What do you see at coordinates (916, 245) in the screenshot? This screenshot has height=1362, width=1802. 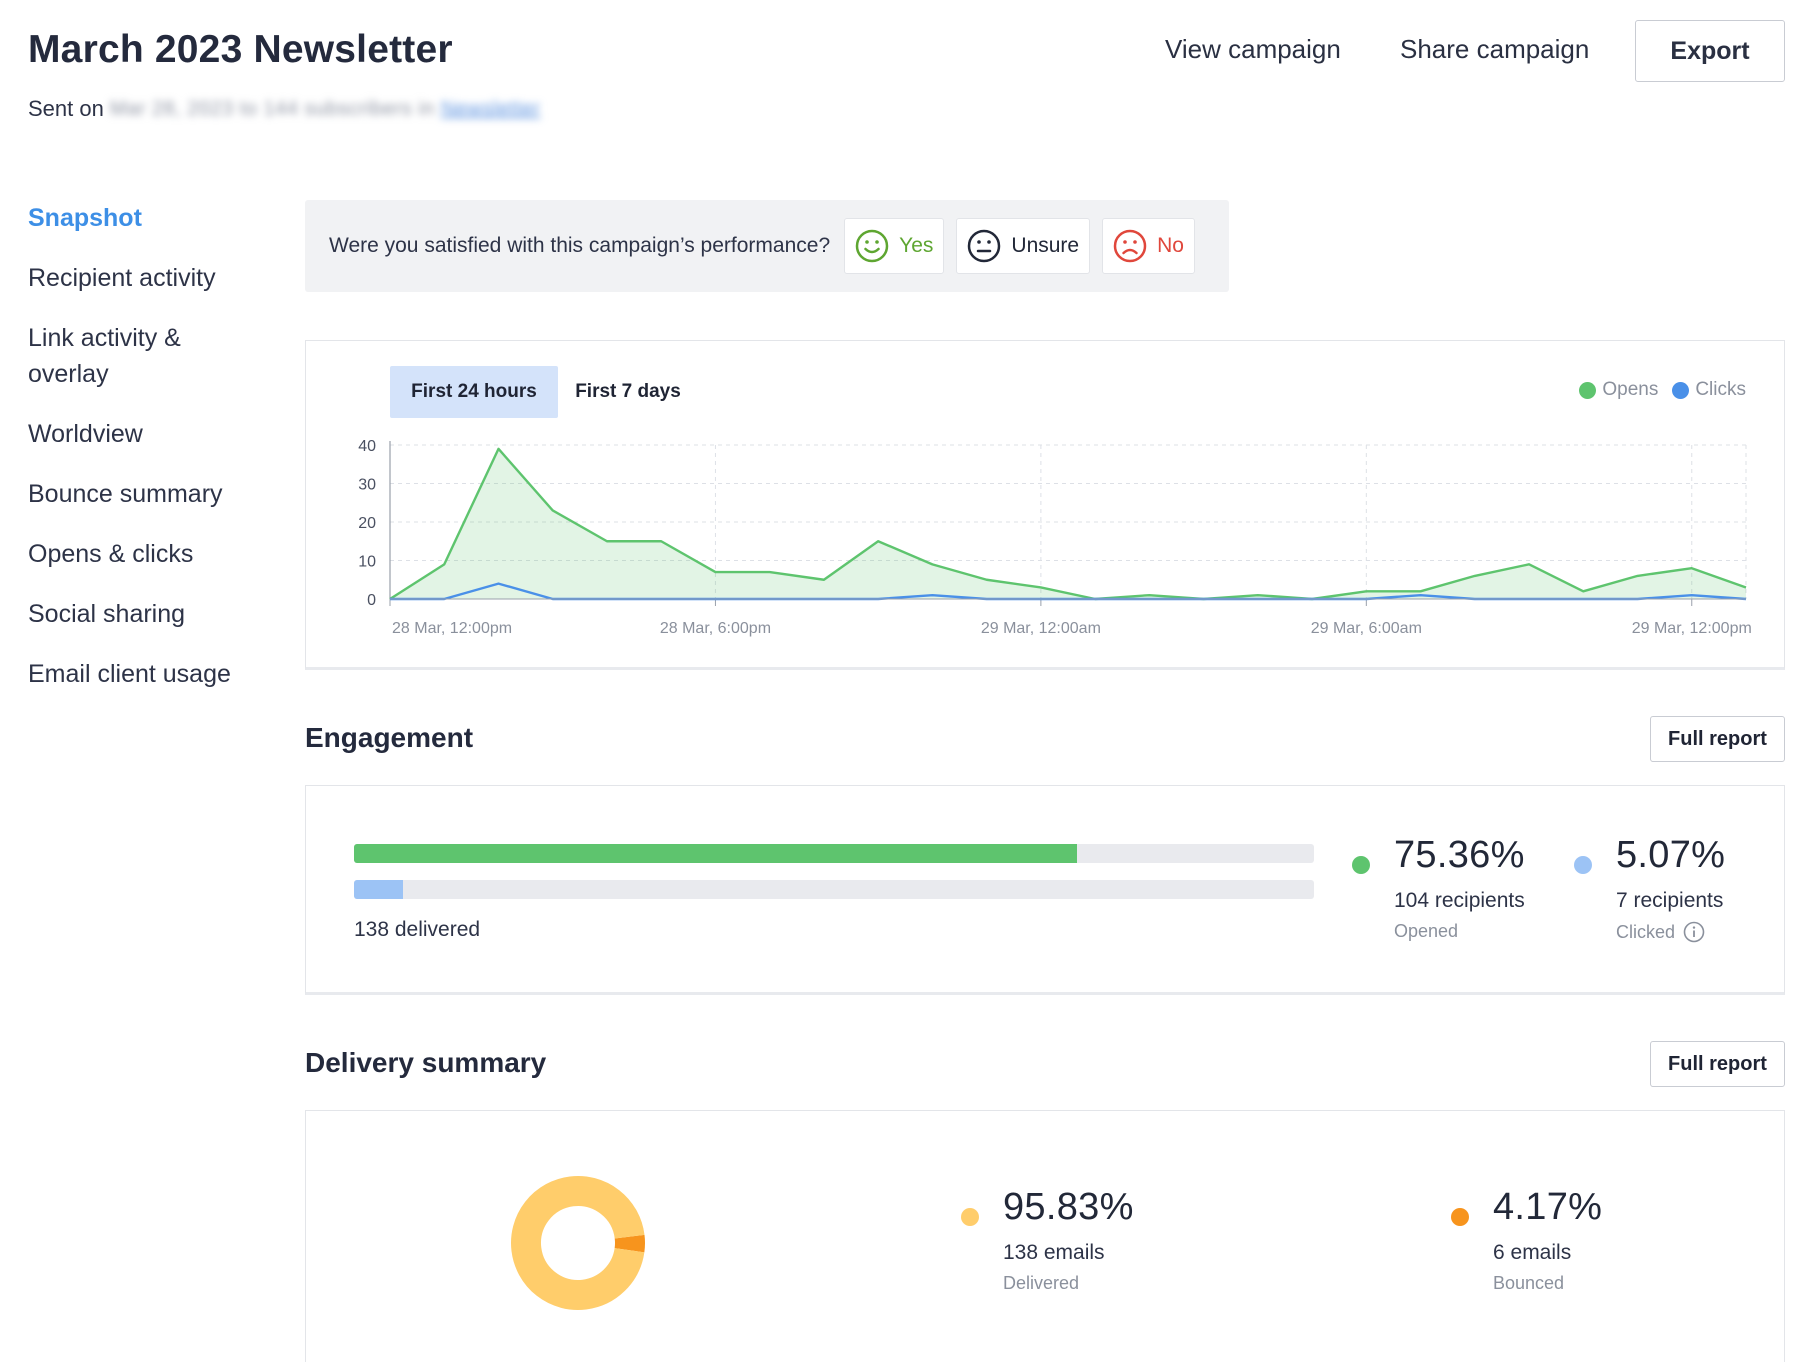 I see `yes-label: Yes` at bounding box center [916, 245].